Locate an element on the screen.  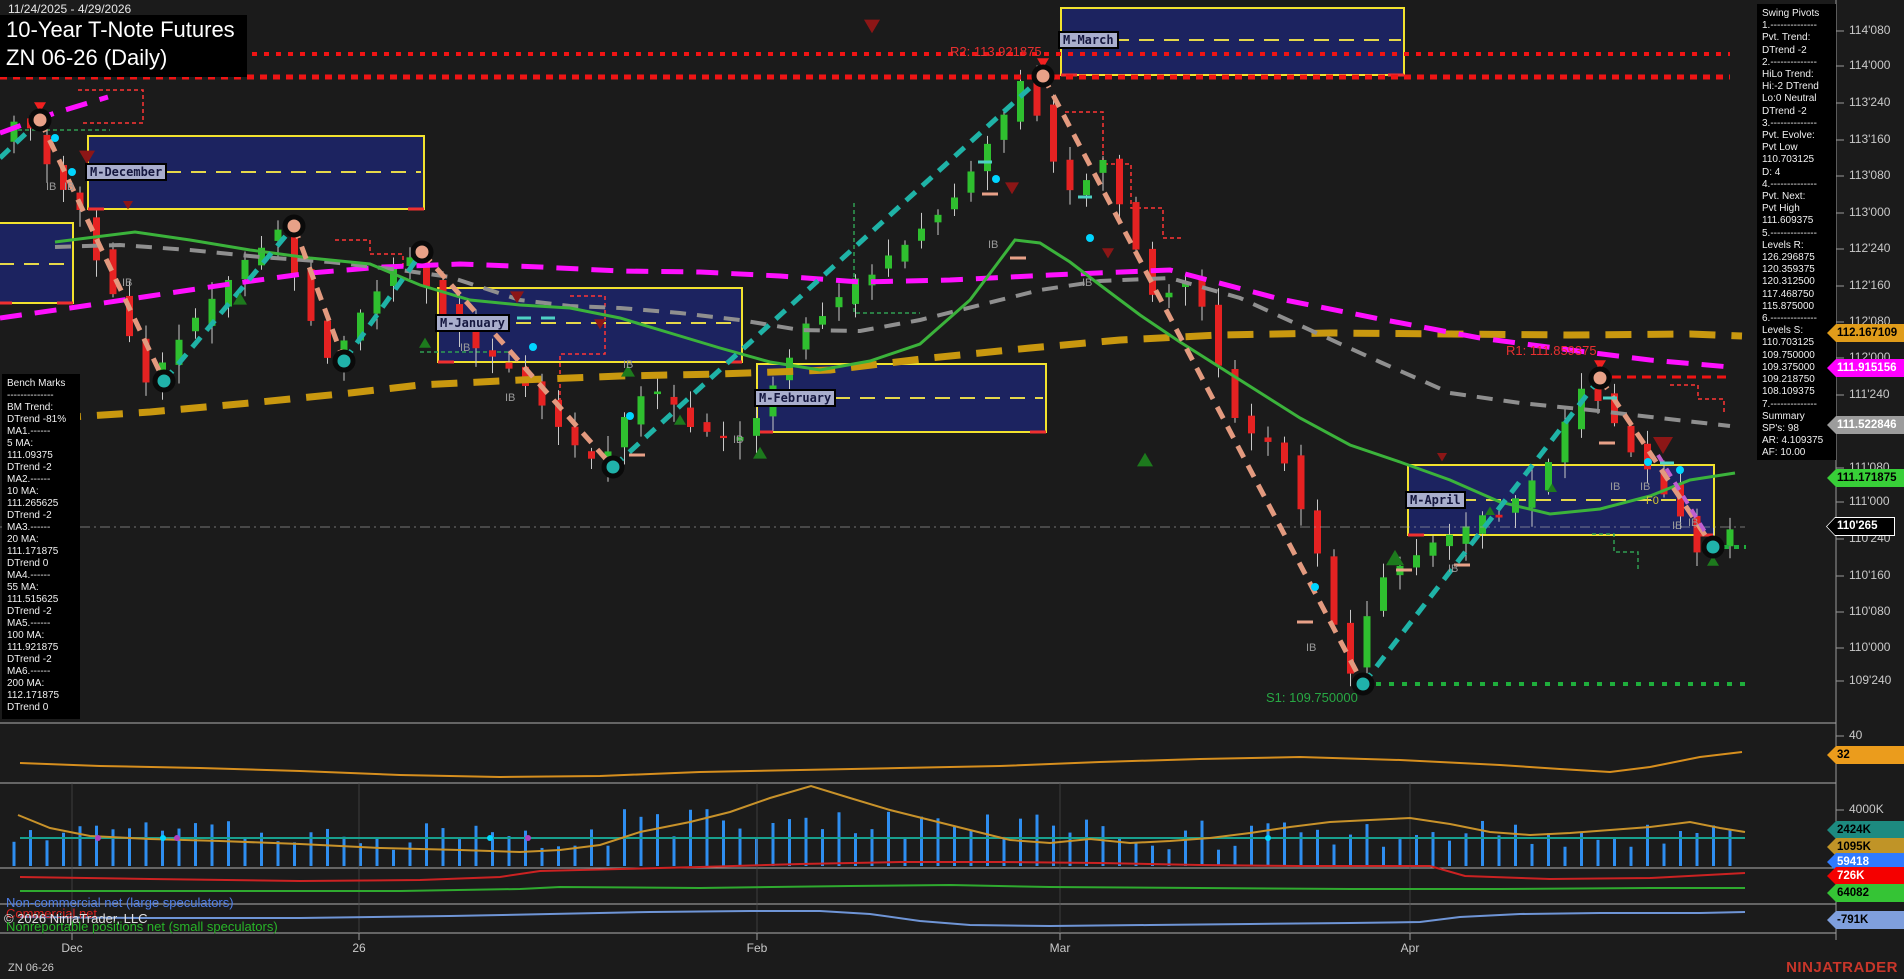
time-axis-label: 26 is located at coordinates (359, 948).